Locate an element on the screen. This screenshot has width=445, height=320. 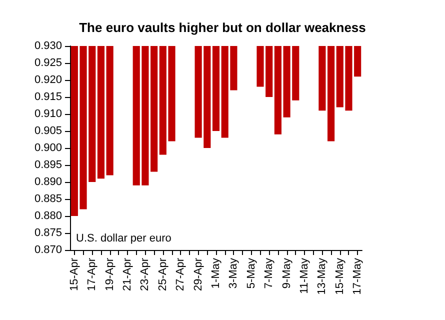
y-tick-label: 0.915 is located at coordinates (48, 97).